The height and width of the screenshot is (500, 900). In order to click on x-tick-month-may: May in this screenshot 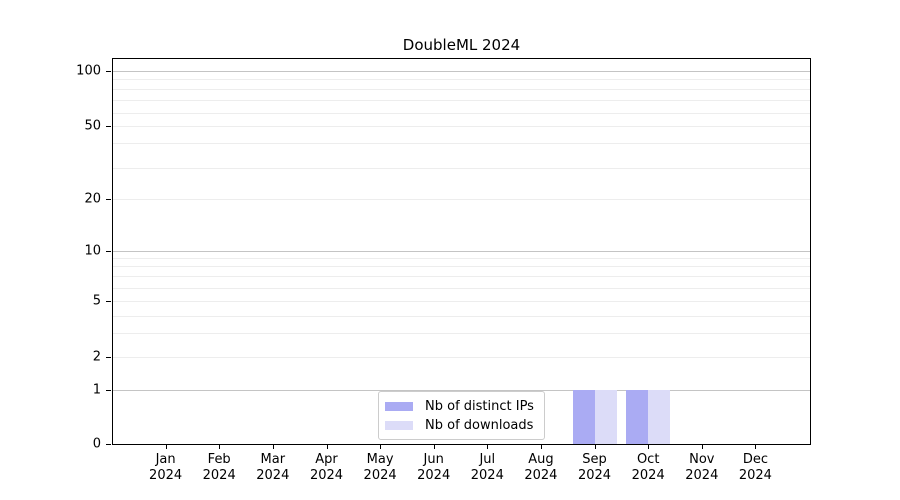, I will do `click(380, 459)`.